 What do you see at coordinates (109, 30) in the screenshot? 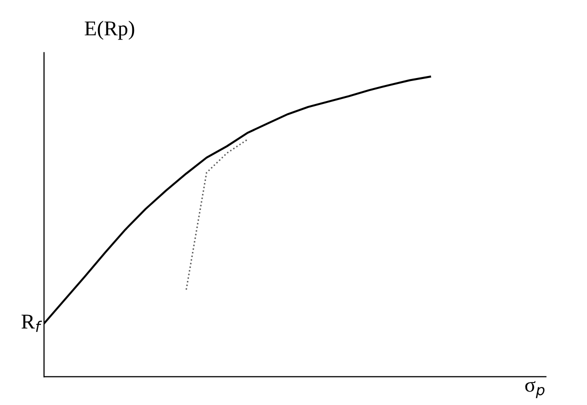
I see `y-axis-title: E(Rp)` at bounding box center [109, 30].